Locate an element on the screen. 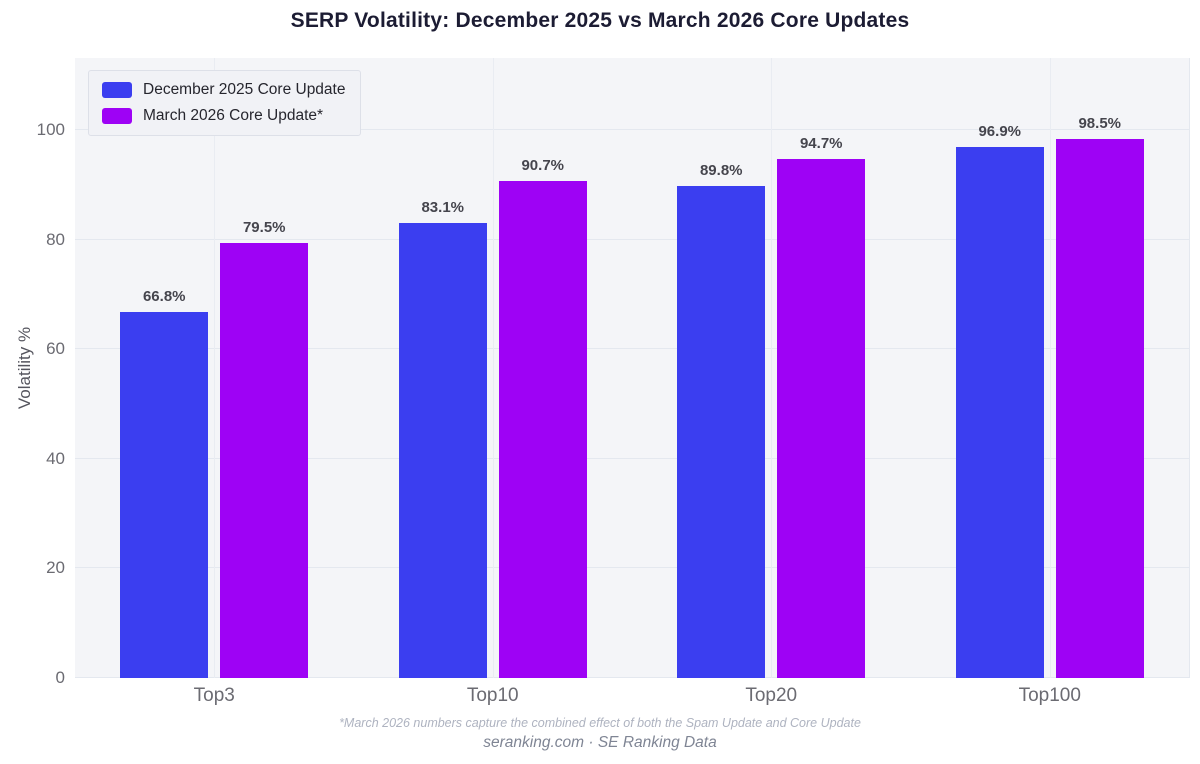 The height and width of the screenshot is (764, 1200). bar-column: 83.1% is located at coordinates (442, 438).